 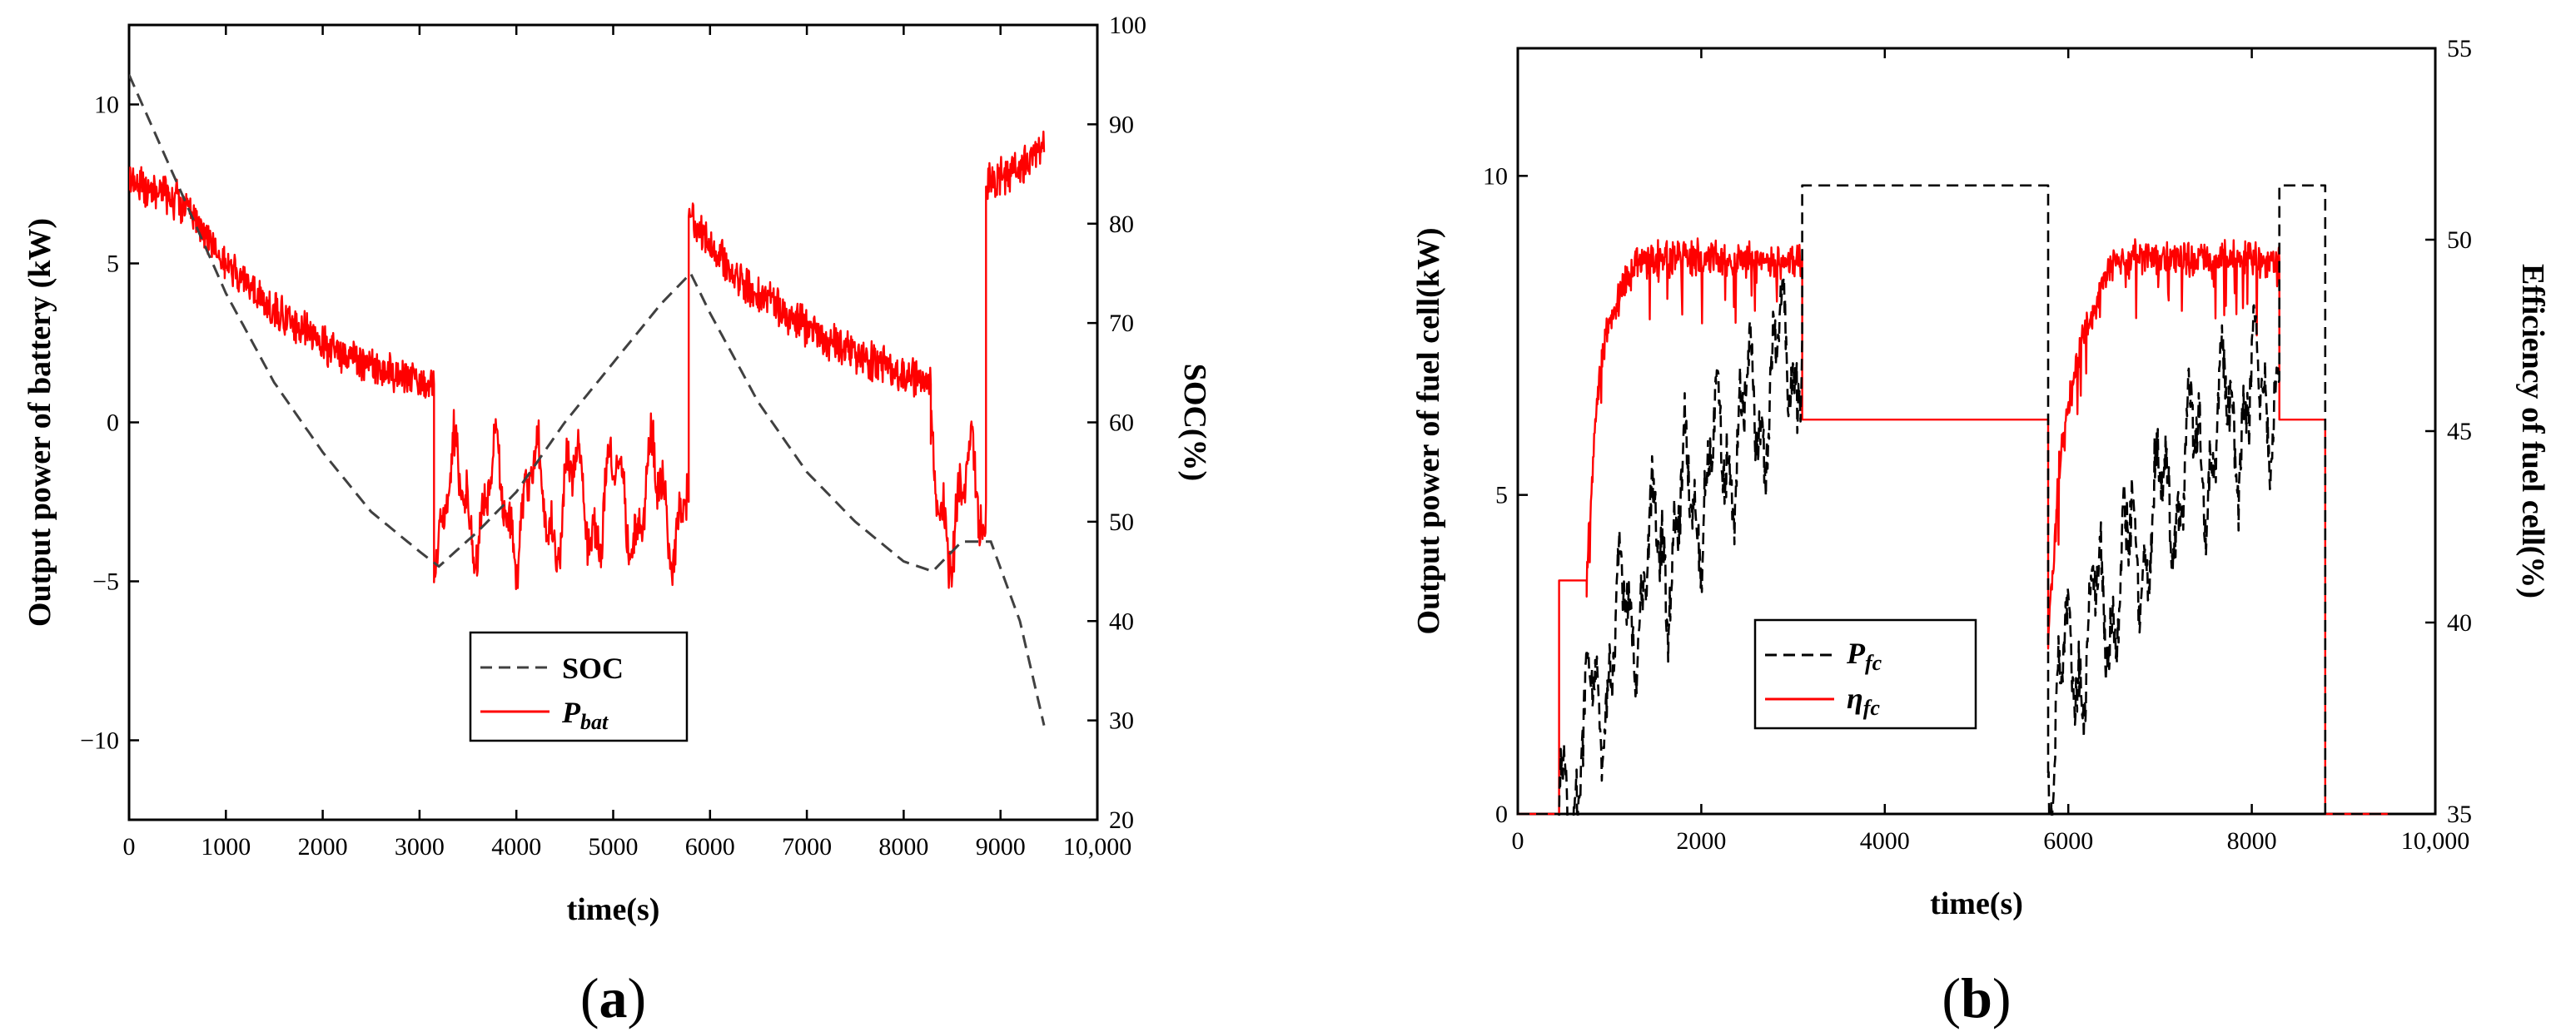 I want to click on chart-a-x-axis-label: time(s), so click(x=613, y=909).